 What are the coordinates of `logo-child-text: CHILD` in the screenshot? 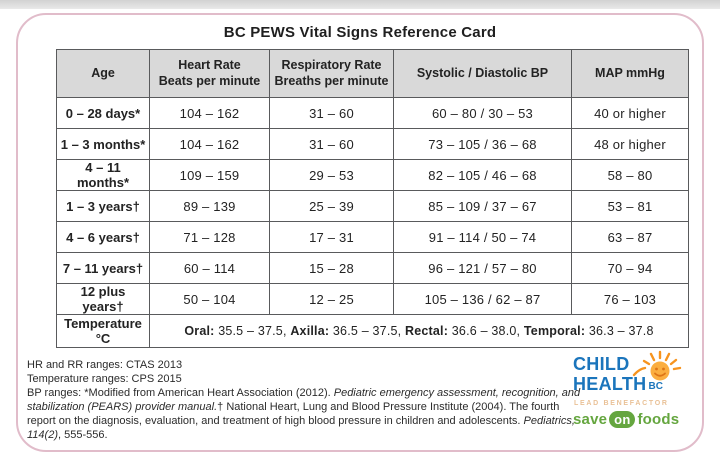 It's located at (601, 364).